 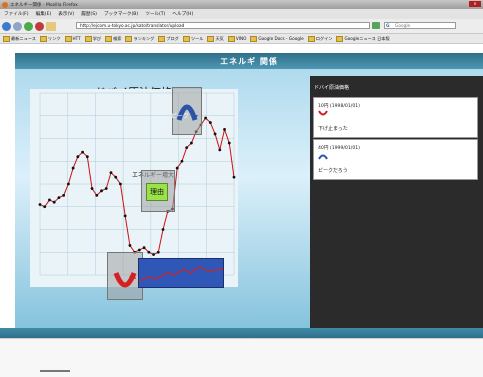 What do you see at coordinates (17, 26) in the screenshot?
I see `forward-icon` at bounding box center [17, 26].